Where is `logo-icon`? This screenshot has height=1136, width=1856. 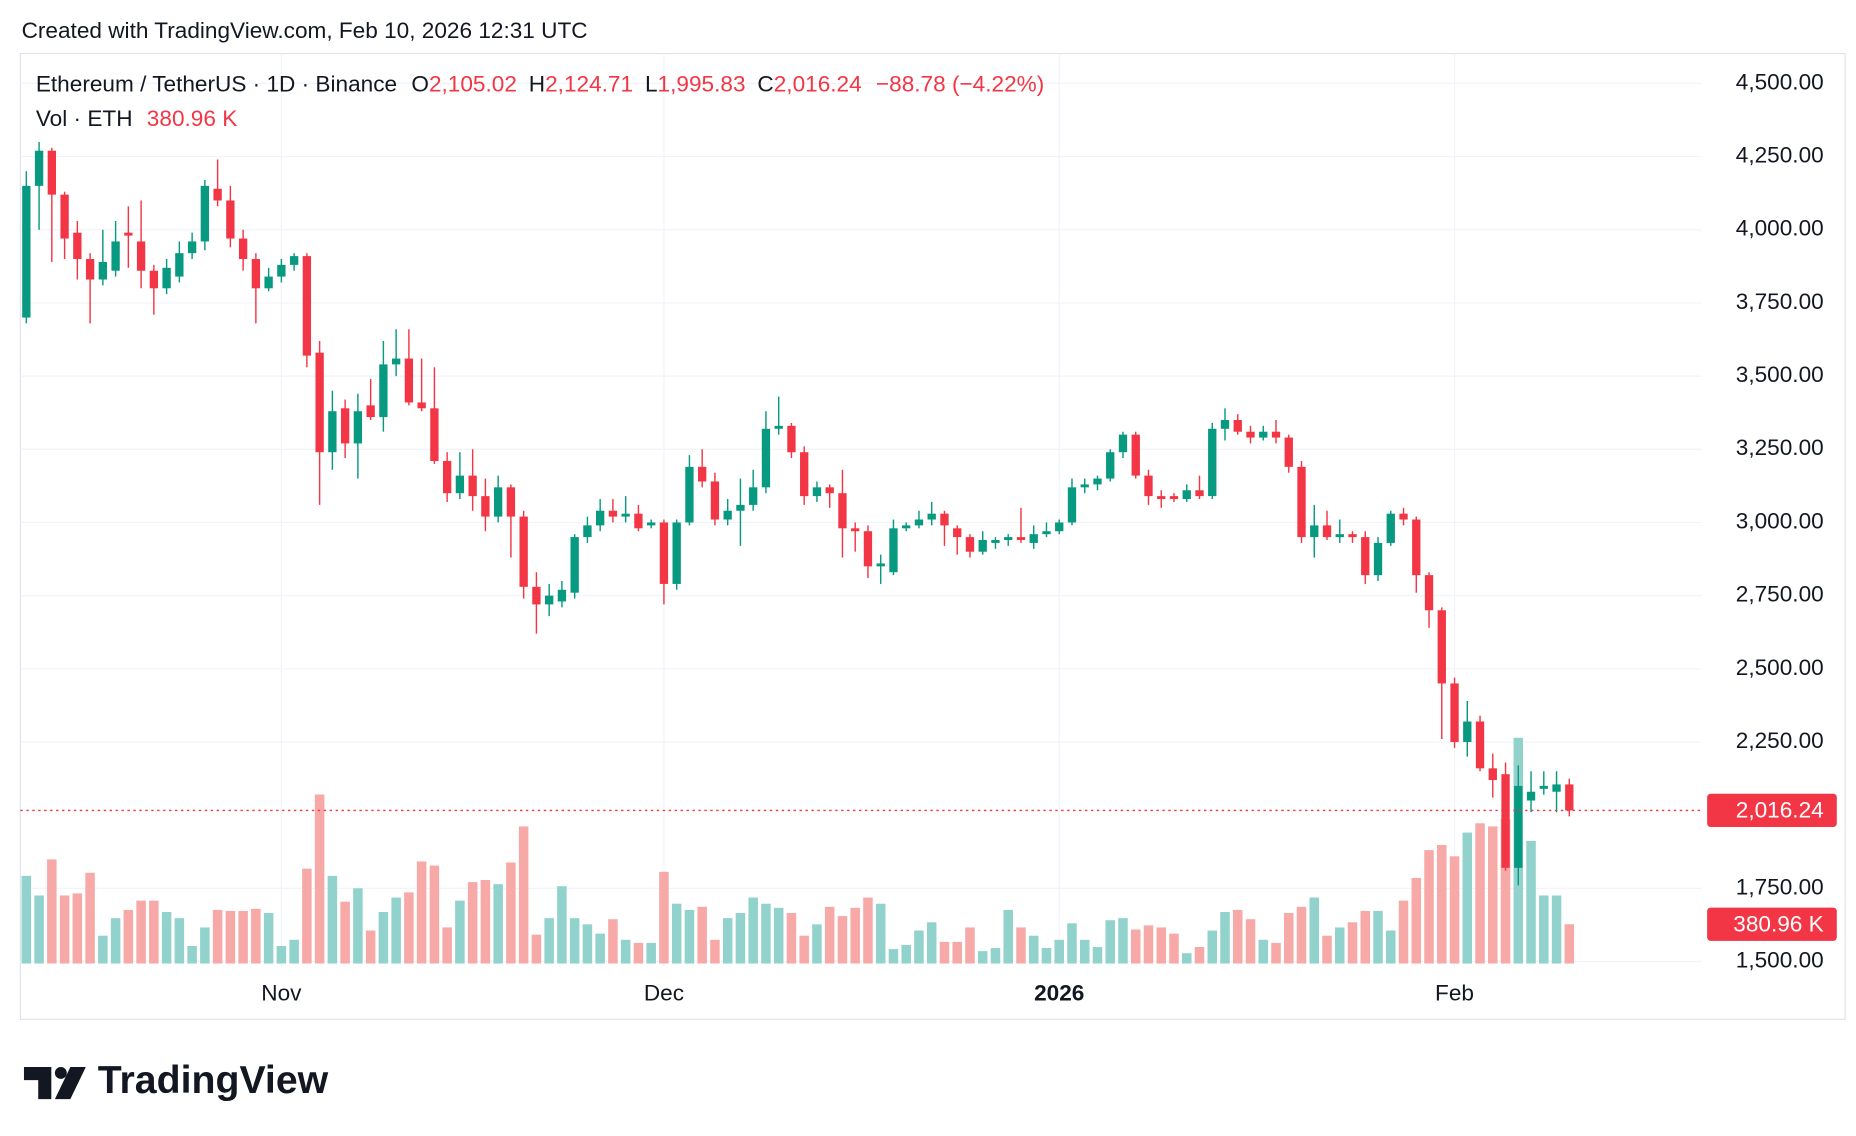 logo-icon is located at coordinates (70, 1083).